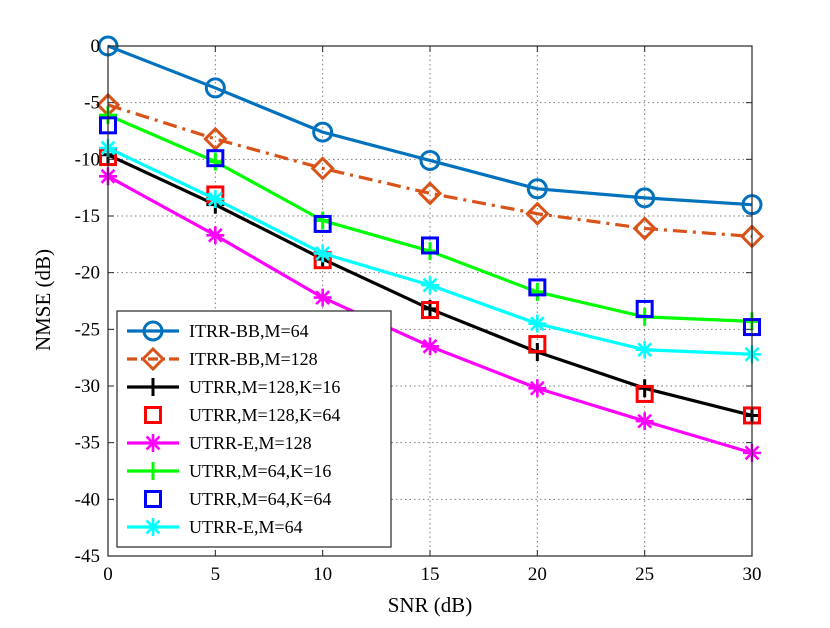  What do you see at coordinates (87, 499) in the screenshot?
I see `y-tick-label: -40` at bounding box center [87, 499].